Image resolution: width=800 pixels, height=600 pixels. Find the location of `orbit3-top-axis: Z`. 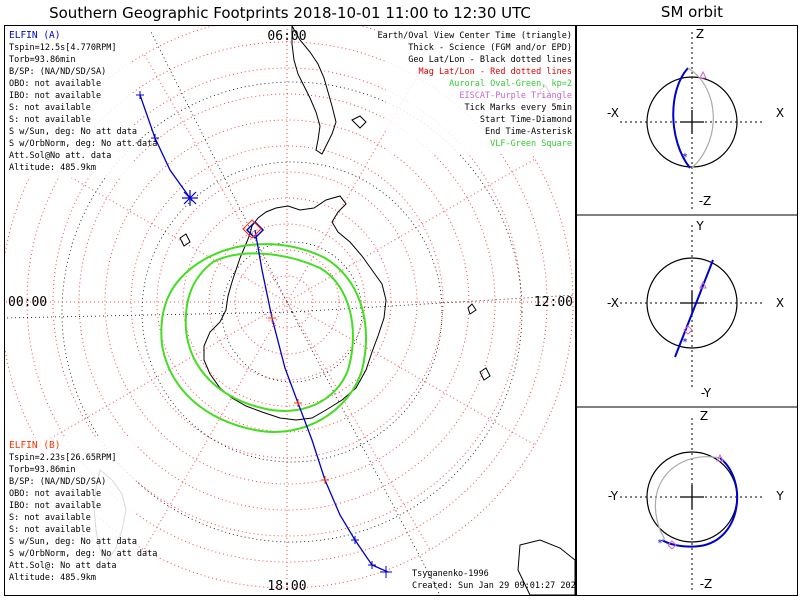

orbit3-top-axis: Z is located at coordinates (704, 416).